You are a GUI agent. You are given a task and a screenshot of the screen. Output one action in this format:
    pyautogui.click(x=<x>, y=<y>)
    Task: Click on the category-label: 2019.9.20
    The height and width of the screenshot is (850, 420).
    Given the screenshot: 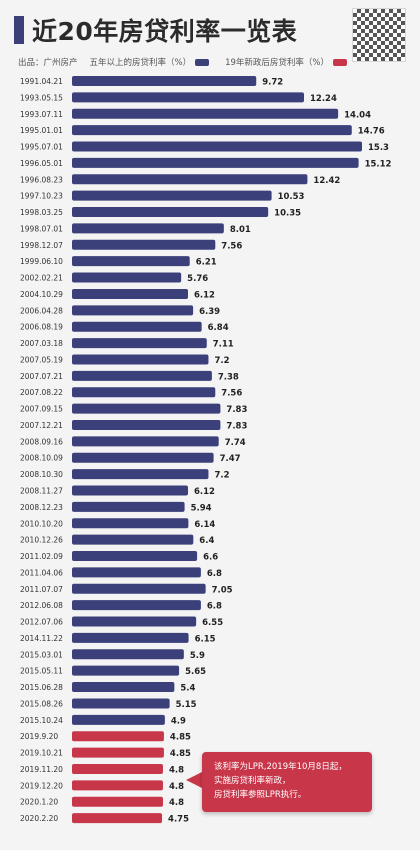 What is the action you would take?
    pyautogui.click(x=39, y=736)
    